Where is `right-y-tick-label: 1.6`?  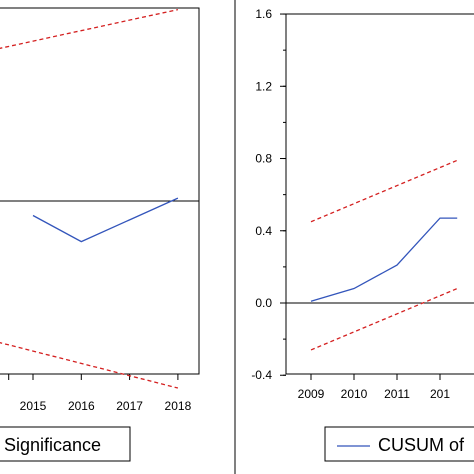 right-y-tick-label: 1.6 is located at coordinates (263, 14).